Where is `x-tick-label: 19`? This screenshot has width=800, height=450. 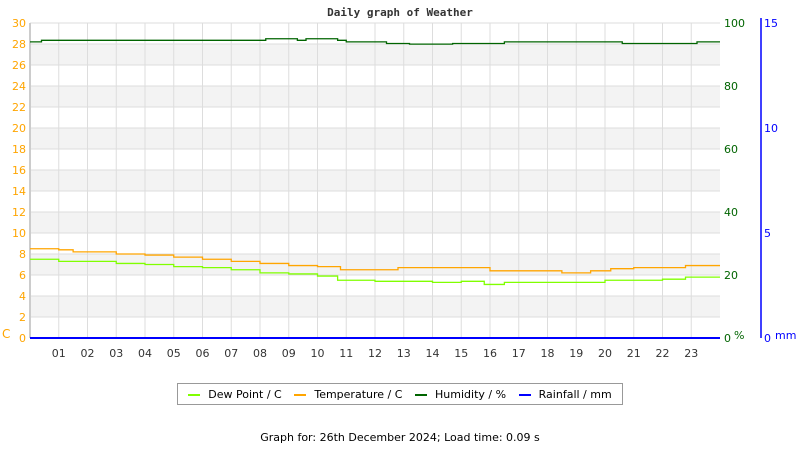 x-tick-label: 19 is located at coordinates (576, 353).